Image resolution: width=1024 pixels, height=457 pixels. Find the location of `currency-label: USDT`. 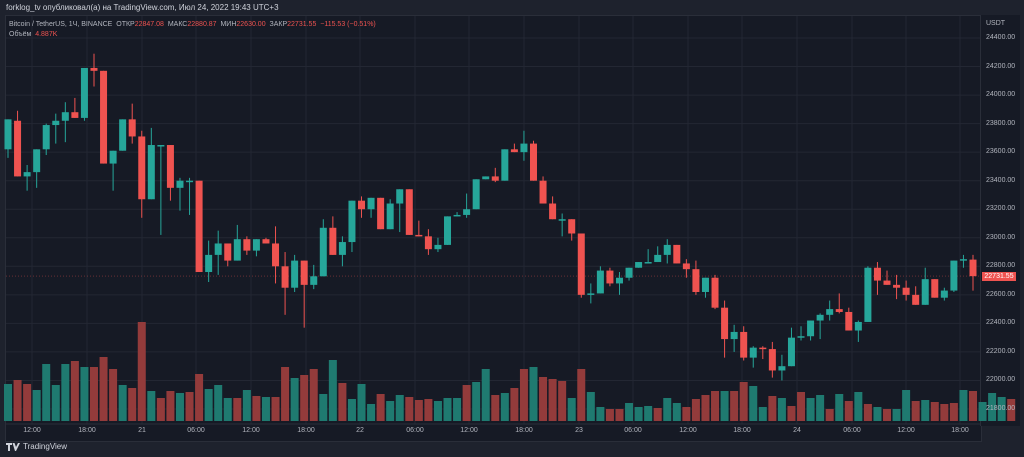

currency-label: USDT is located at coordinates (996, 23).